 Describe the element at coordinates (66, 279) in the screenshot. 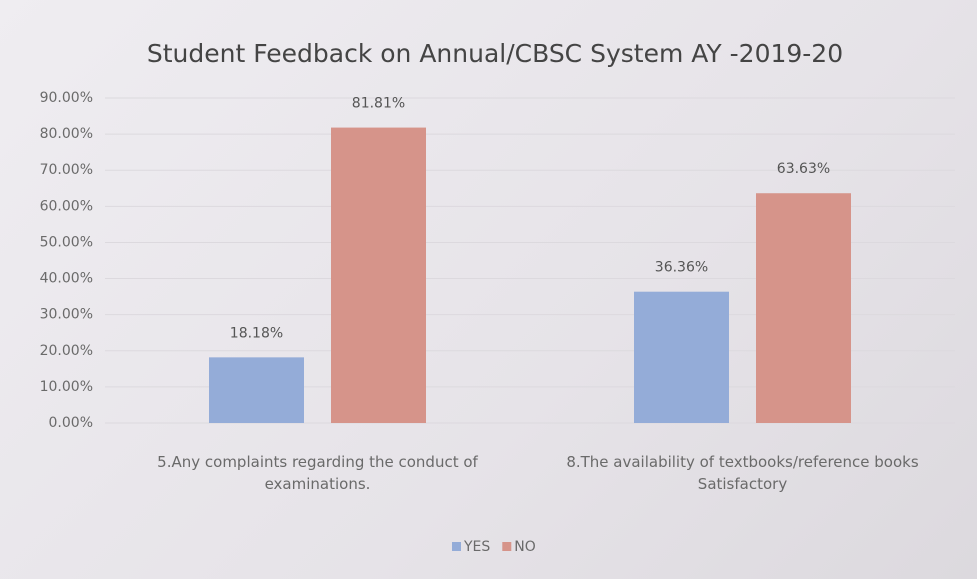

I see `y-tick-label: 40.00%` at that location.